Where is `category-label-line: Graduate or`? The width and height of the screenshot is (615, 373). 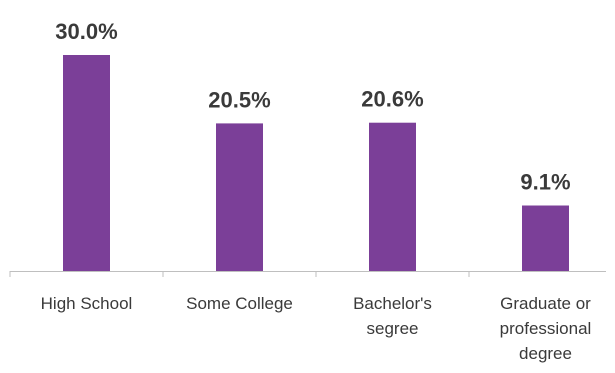 category-label-line: Graduate or is located at coordinates (545, 303).